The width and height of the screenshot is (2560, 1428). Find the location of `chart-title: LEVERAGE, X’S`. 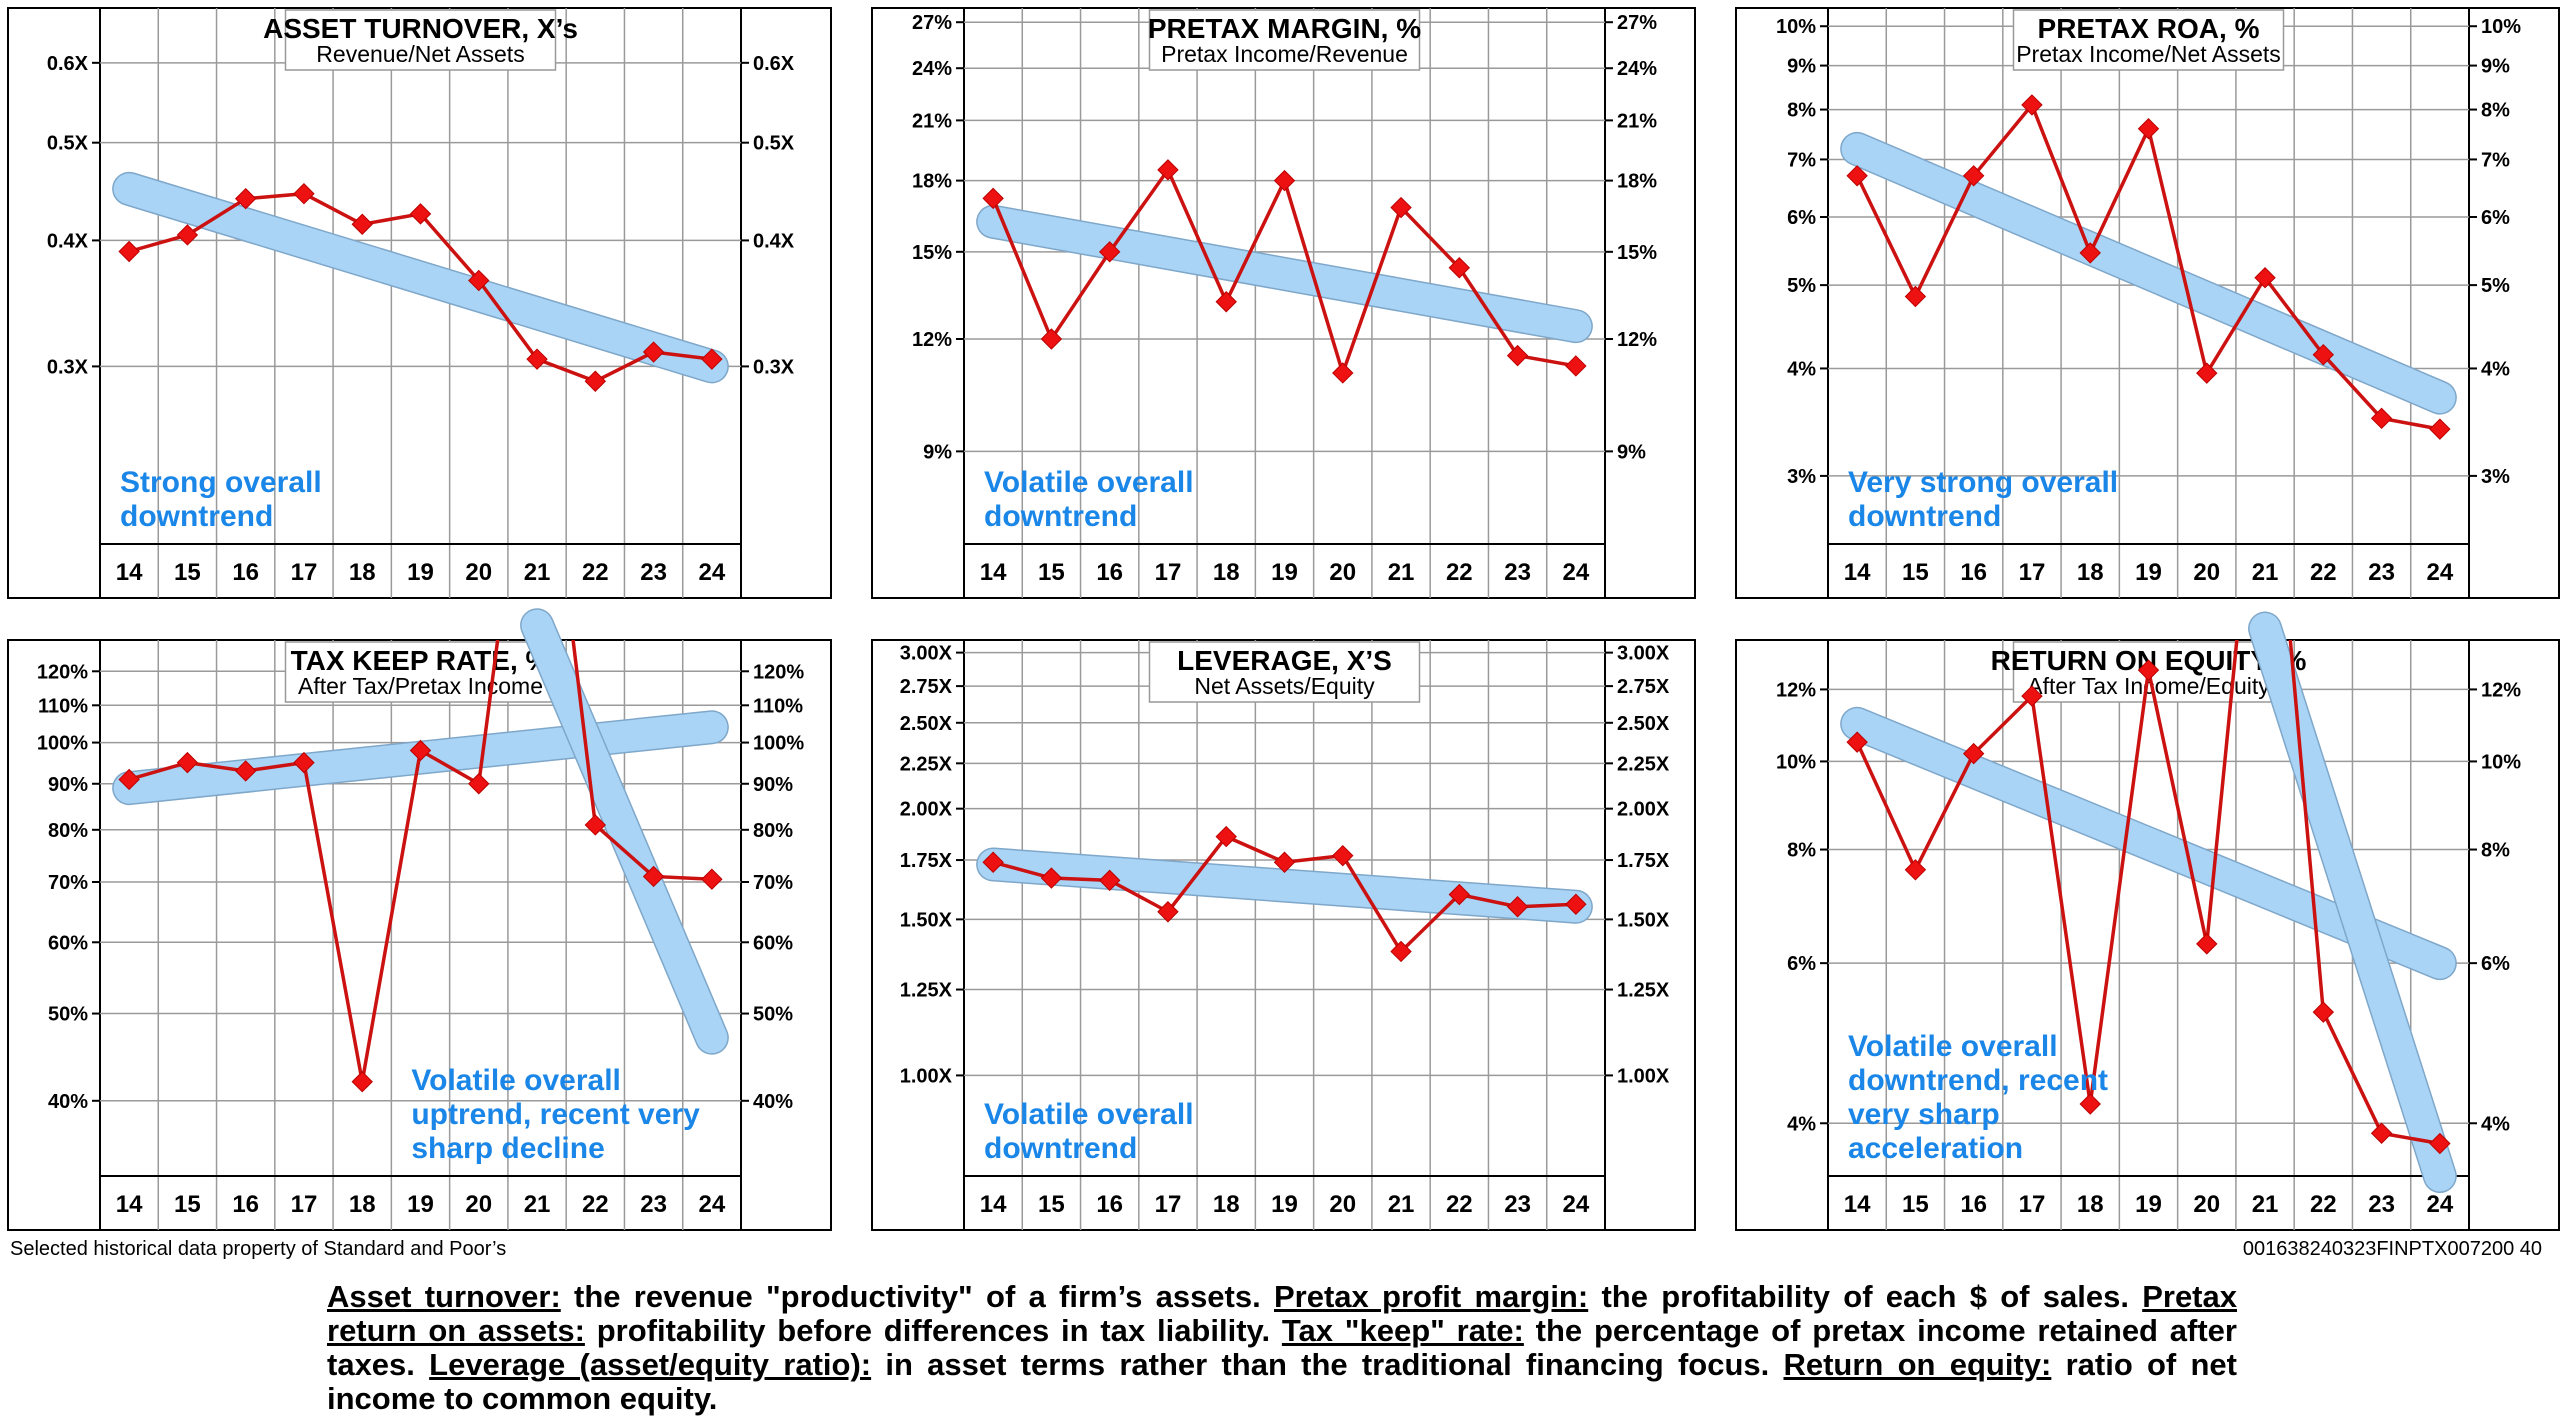

chart-title: LEVERAGE, X’S is located at coordinates (1284, 660).